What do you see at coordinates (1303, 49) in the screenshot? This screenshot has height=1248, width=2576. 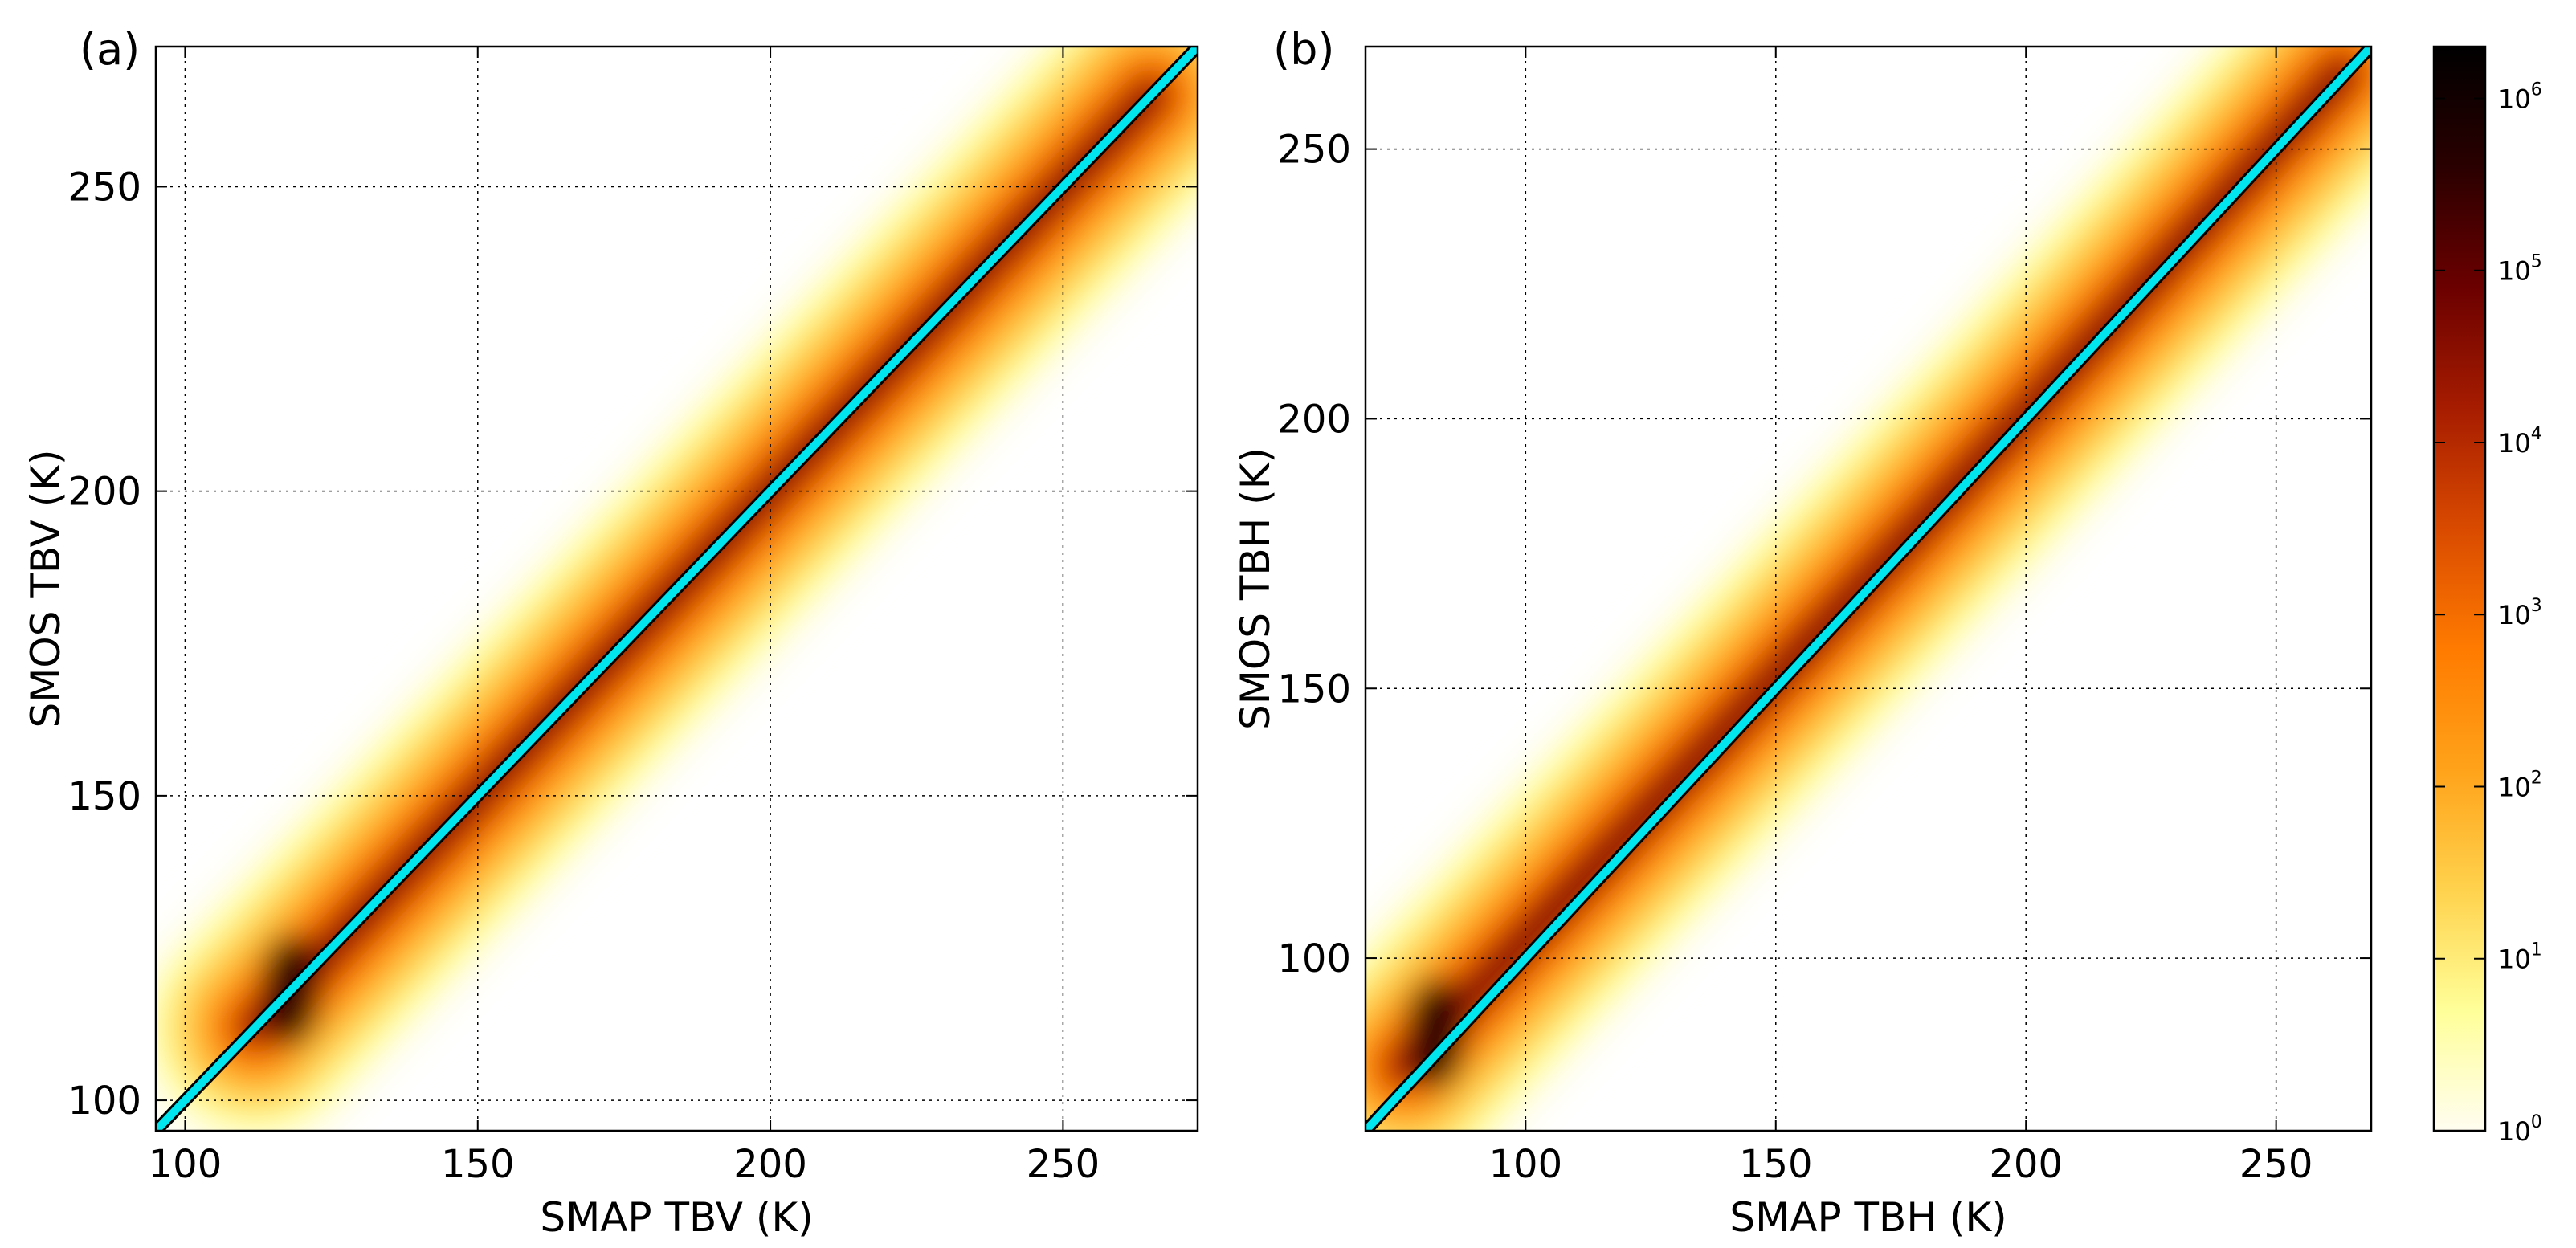 I see `panel-label: (b)` at bounding box center [1303, 49].